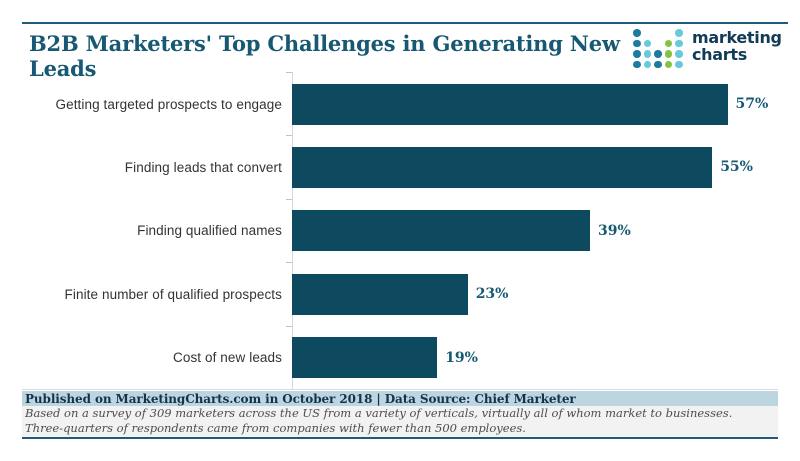 The image size is (800, 461). I want to click on bar-row: Getting targeted prospects to engage 57%, so click(400, 104).